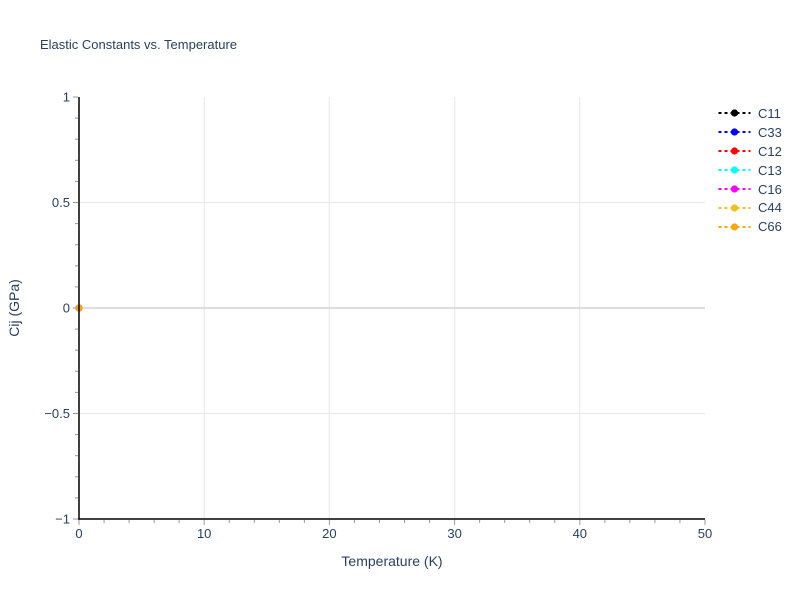 This screenshot has width=800, height=600. What do you see at coordinates (770, 151) in the screenshot?
I see `legend-label: C12` at bounding box center [770, 151].